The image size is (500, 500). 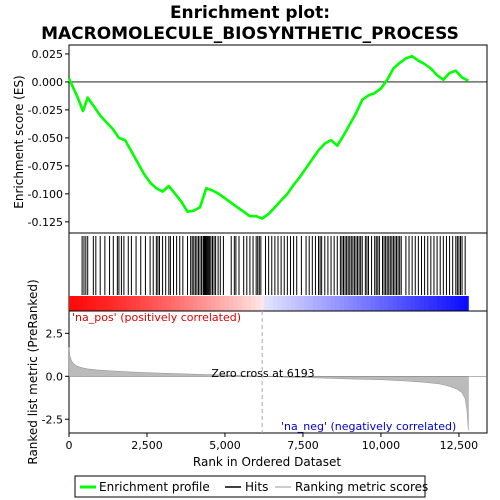 I want to click on chart-title-line1: Enrichment plot:, so click(x=250, y=13).